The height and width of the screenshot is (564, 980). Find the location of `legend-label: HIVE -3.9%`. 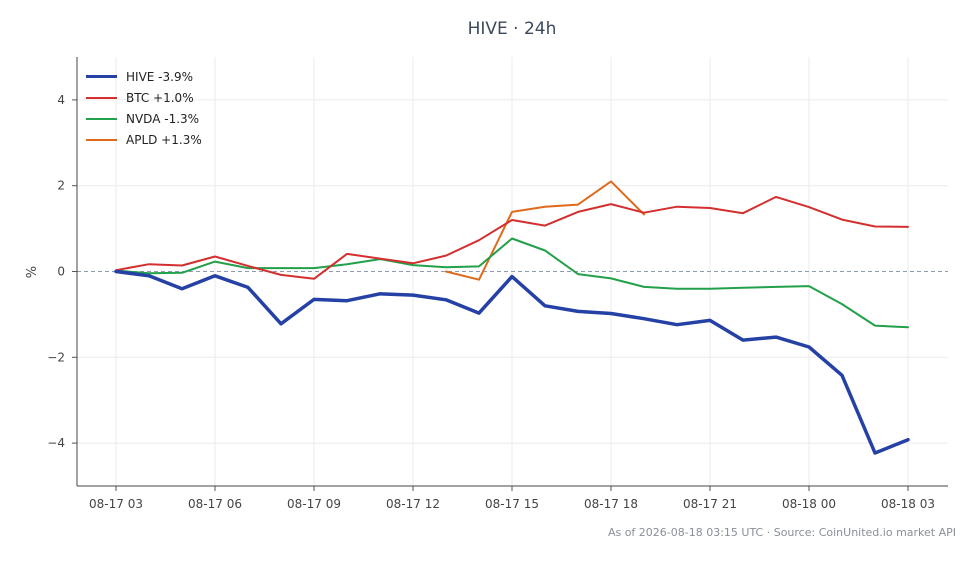

legend-label: HIVE -3.9% is located at coordinates (159, 76).